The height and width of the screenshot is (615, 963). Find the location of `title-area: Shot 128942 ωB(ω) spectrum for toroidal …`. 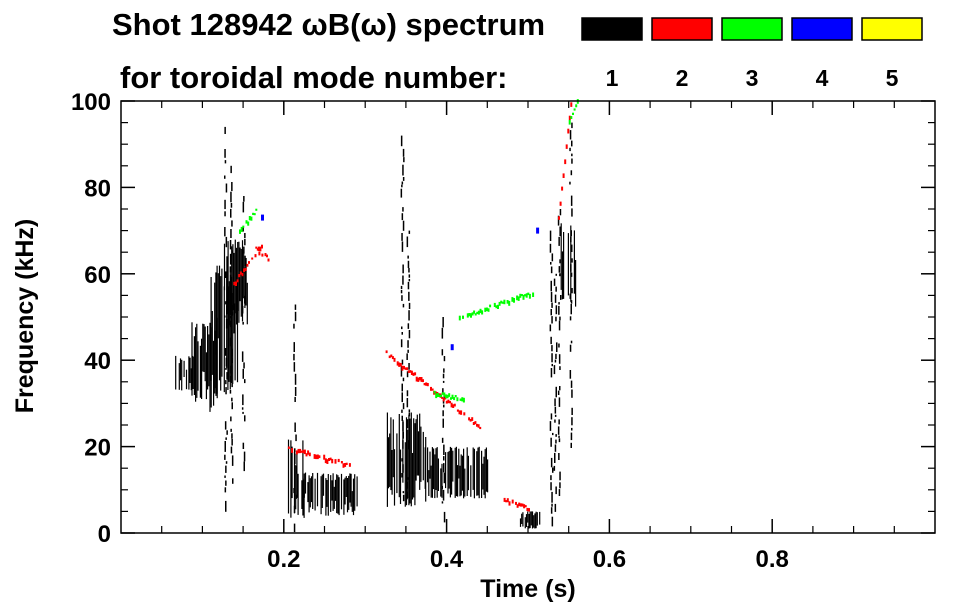

title-area: Shot 128942 ωB(ω) spectrum for toroidal … is located at coordinates (328, 51).